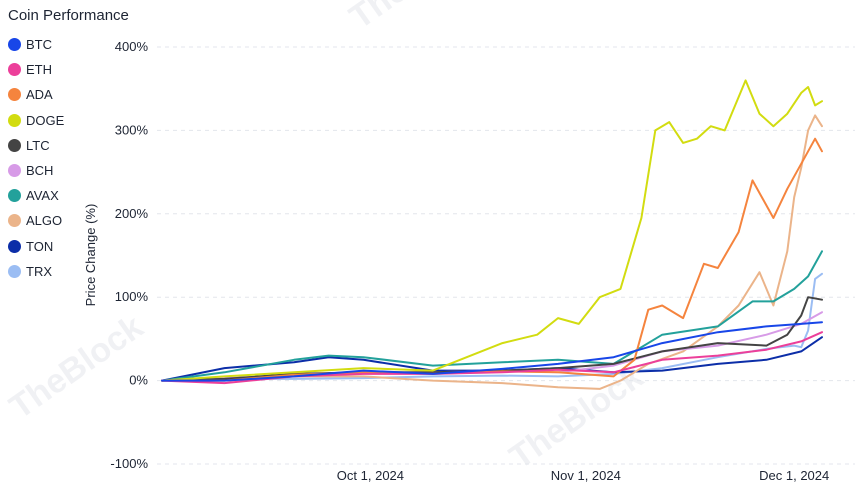 This screenshot has width=859, height=491. Describe the element at coordinates (132, 213) in the screenshot. I see `y-tick-label: 200%` at that location.